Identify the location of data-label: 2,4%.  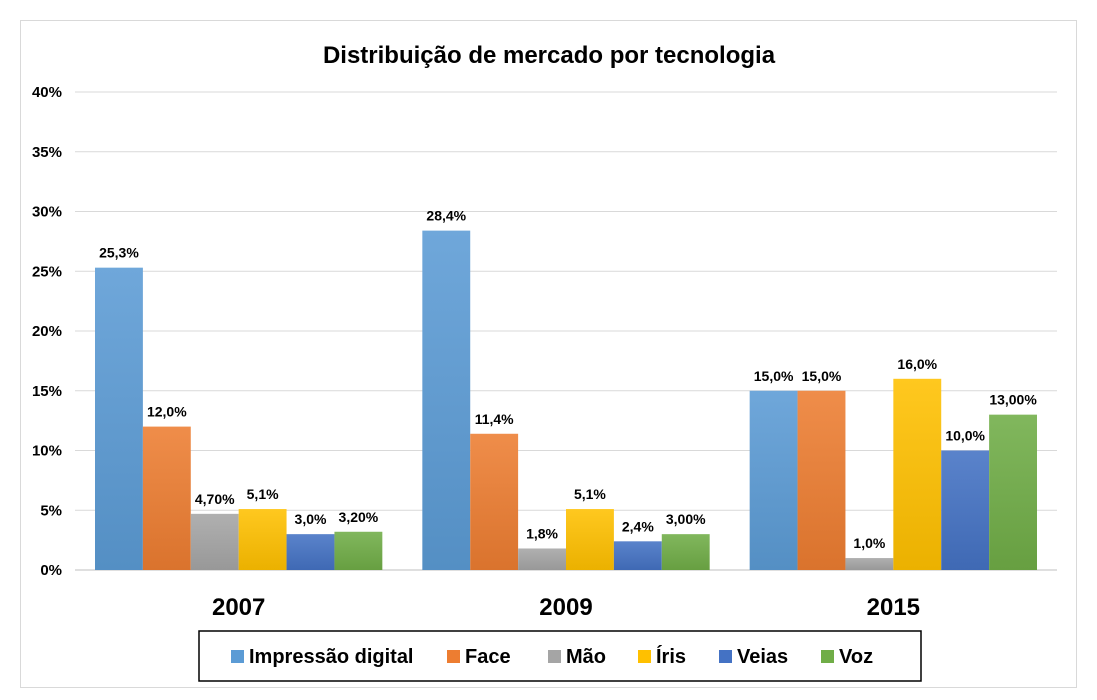
(638, 526).